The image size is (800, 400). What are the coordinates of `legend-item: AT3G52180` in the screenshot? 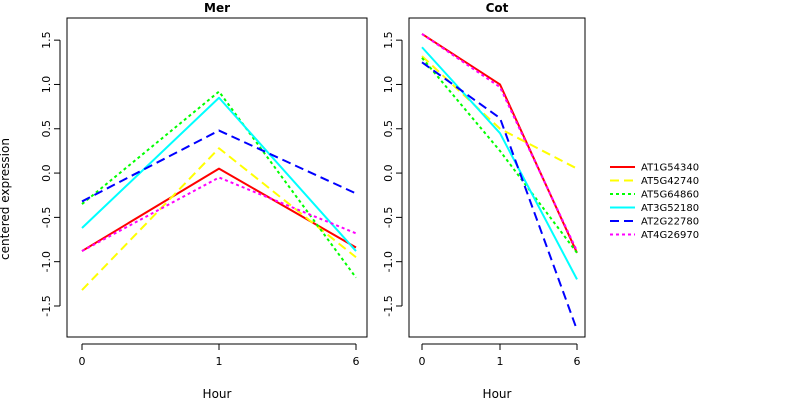 It's located at (654, 208).